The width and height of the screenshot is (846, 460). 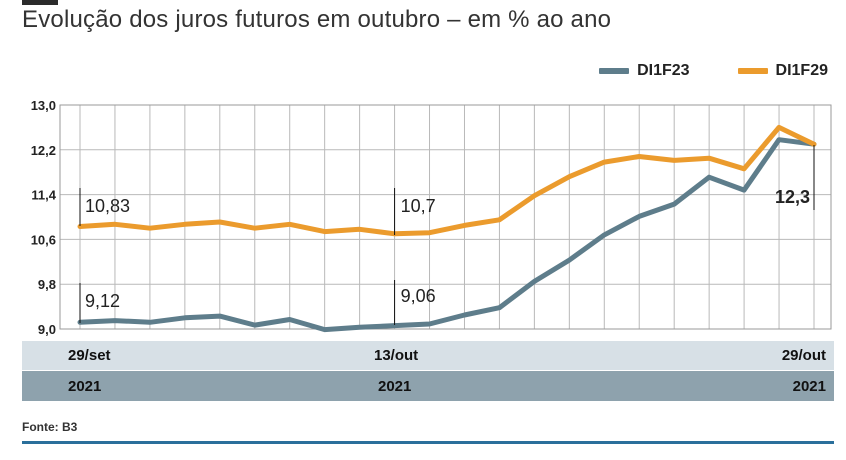 What do you see at coordinates (418, 296) in the screenshot?
I see `annotation-label: 9,06` at bounding box center [418, 296].